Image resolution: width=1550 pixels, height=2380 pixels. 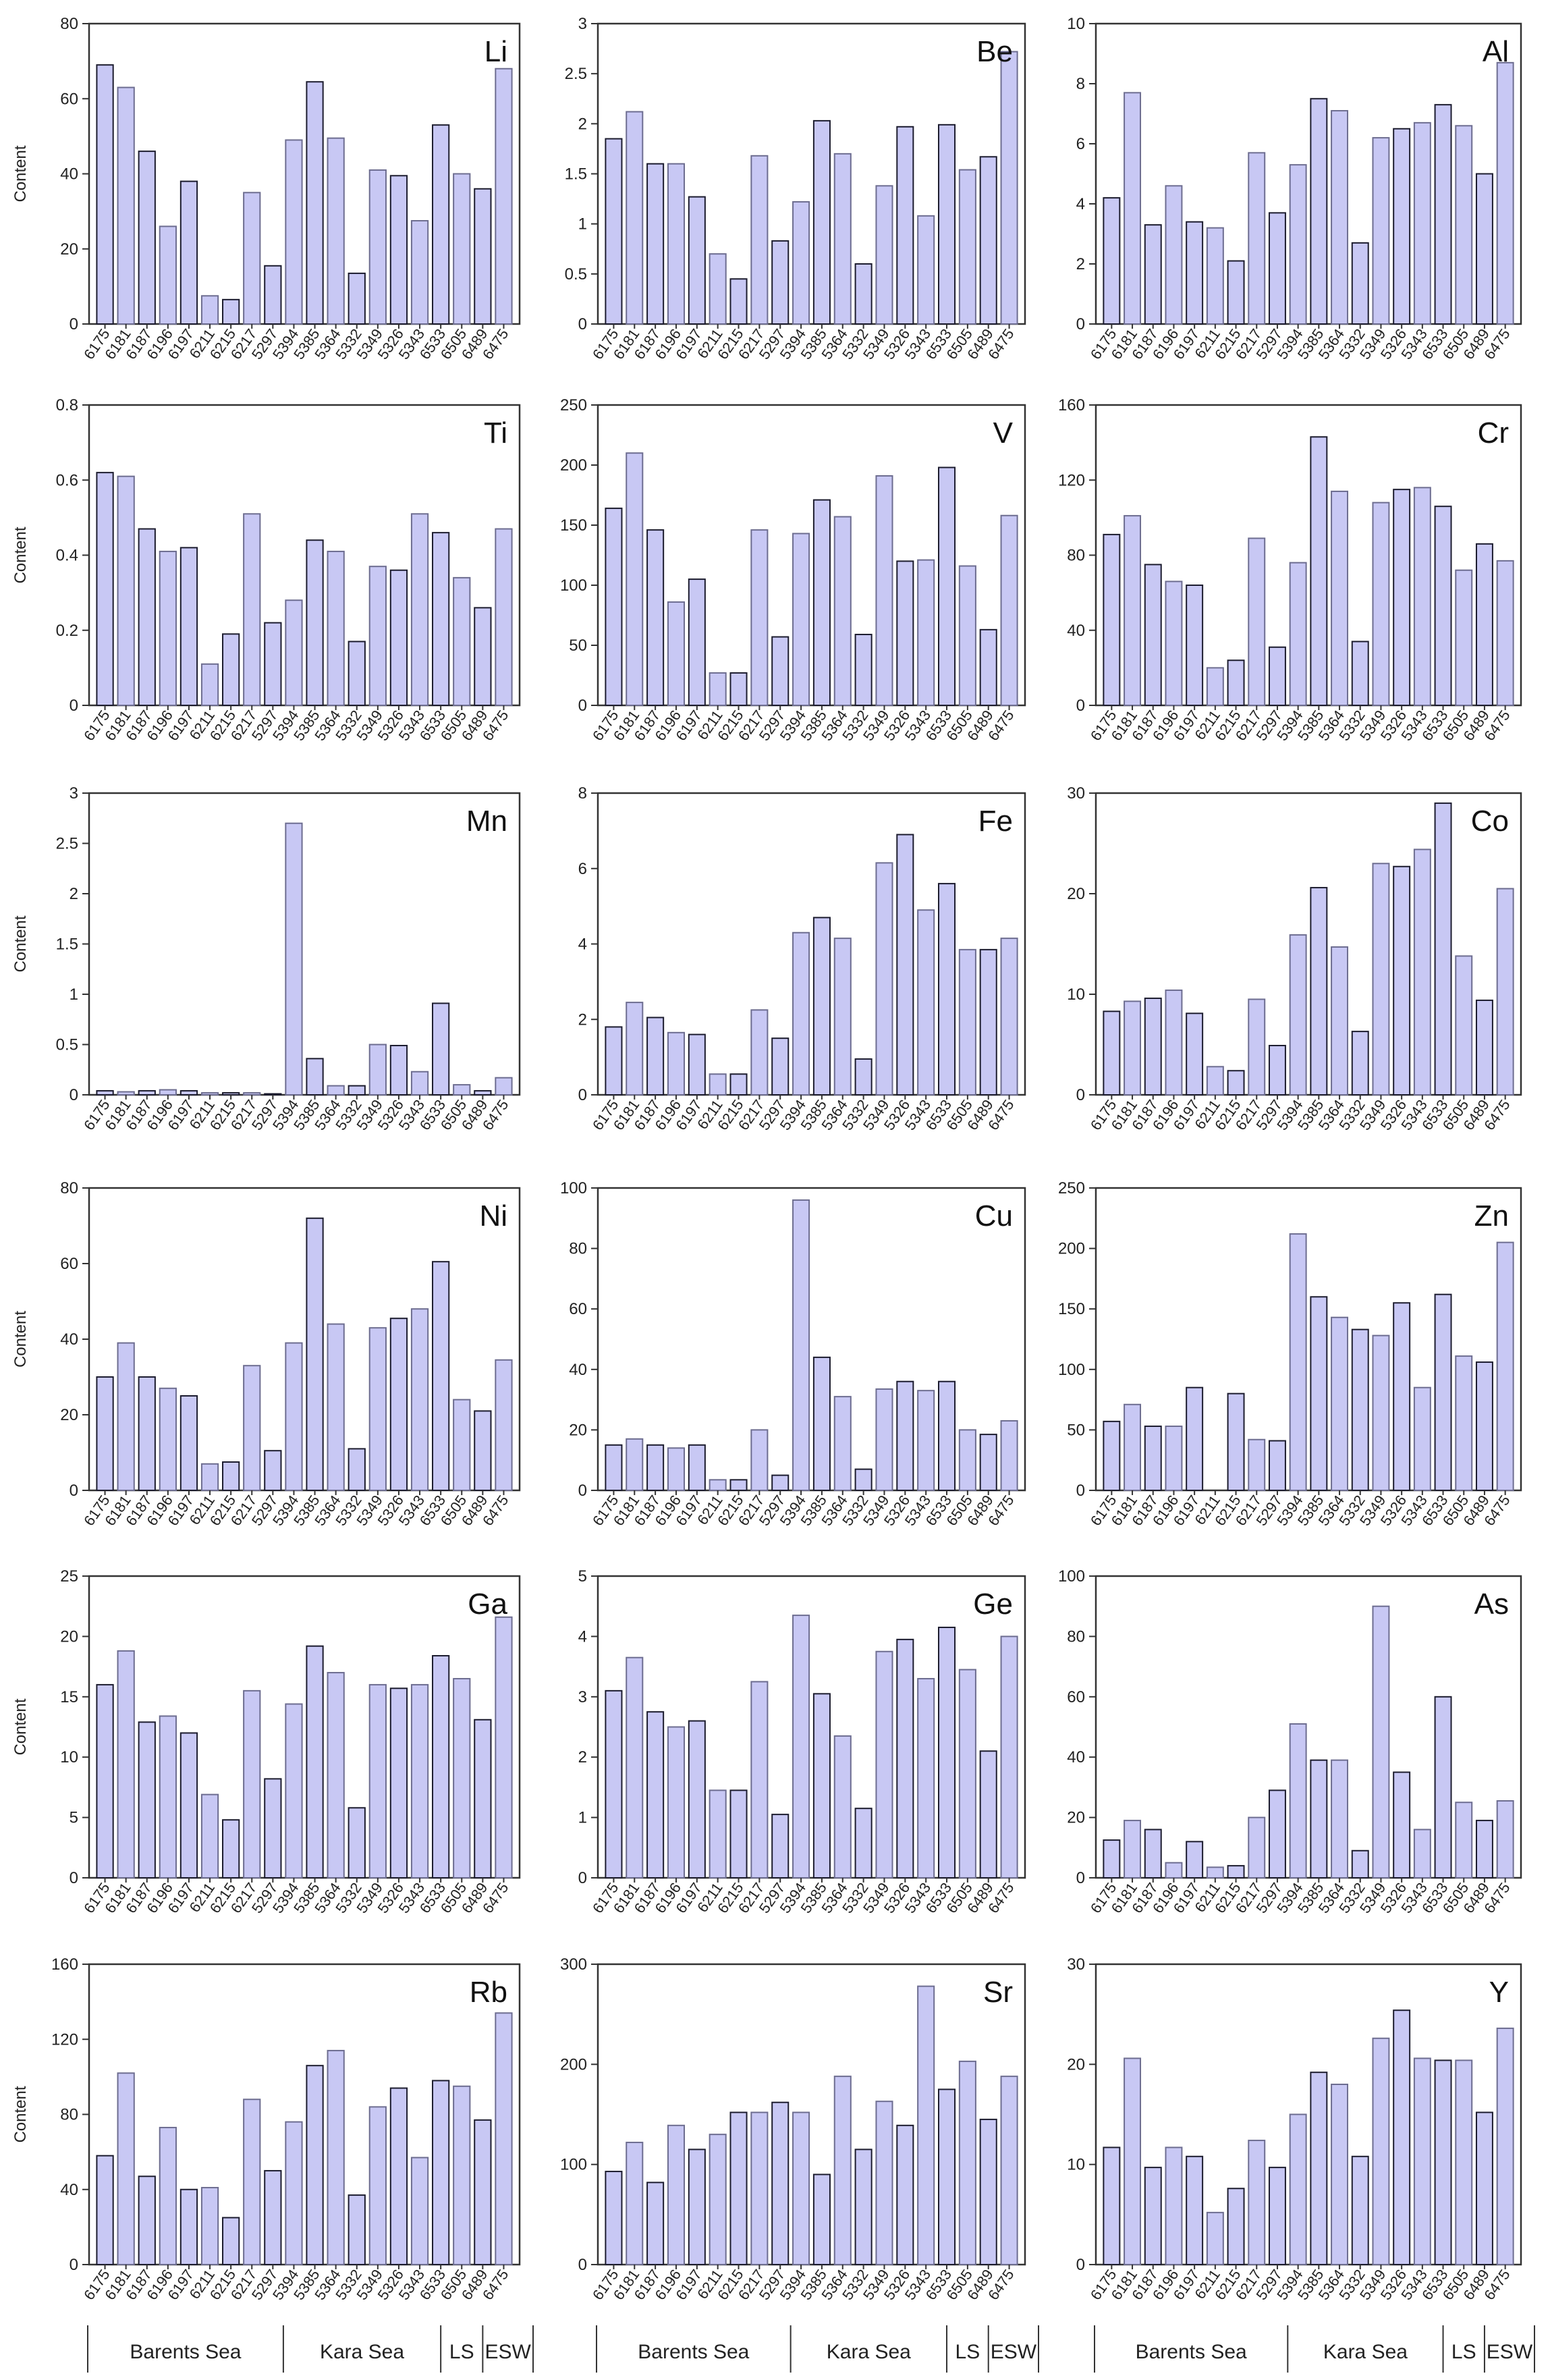 I want to click on y-tick-label: 50, so click(x=1076, y=1430).